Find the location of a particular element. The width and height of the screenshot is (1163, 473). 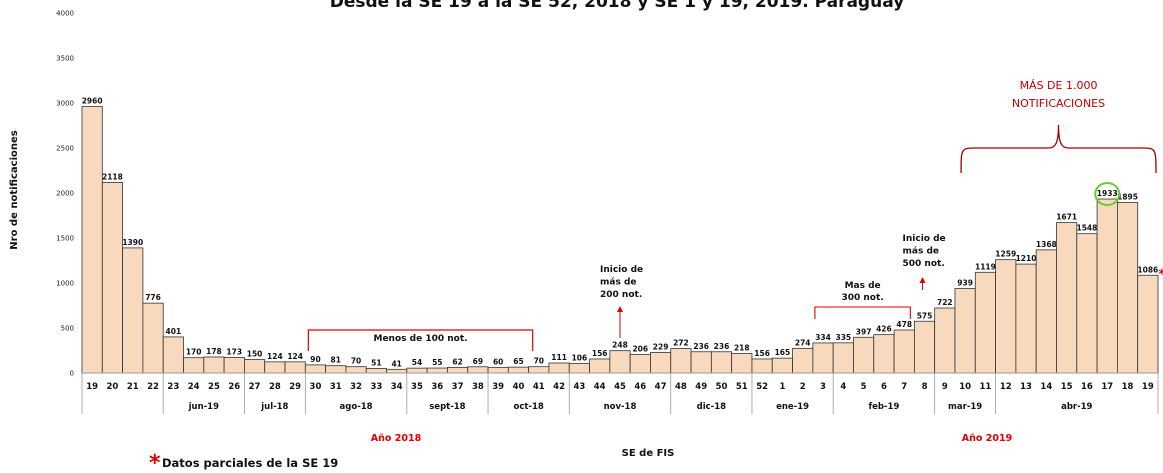

annotation-inicio-200: Inicio de is located at coordinates (621, 270).